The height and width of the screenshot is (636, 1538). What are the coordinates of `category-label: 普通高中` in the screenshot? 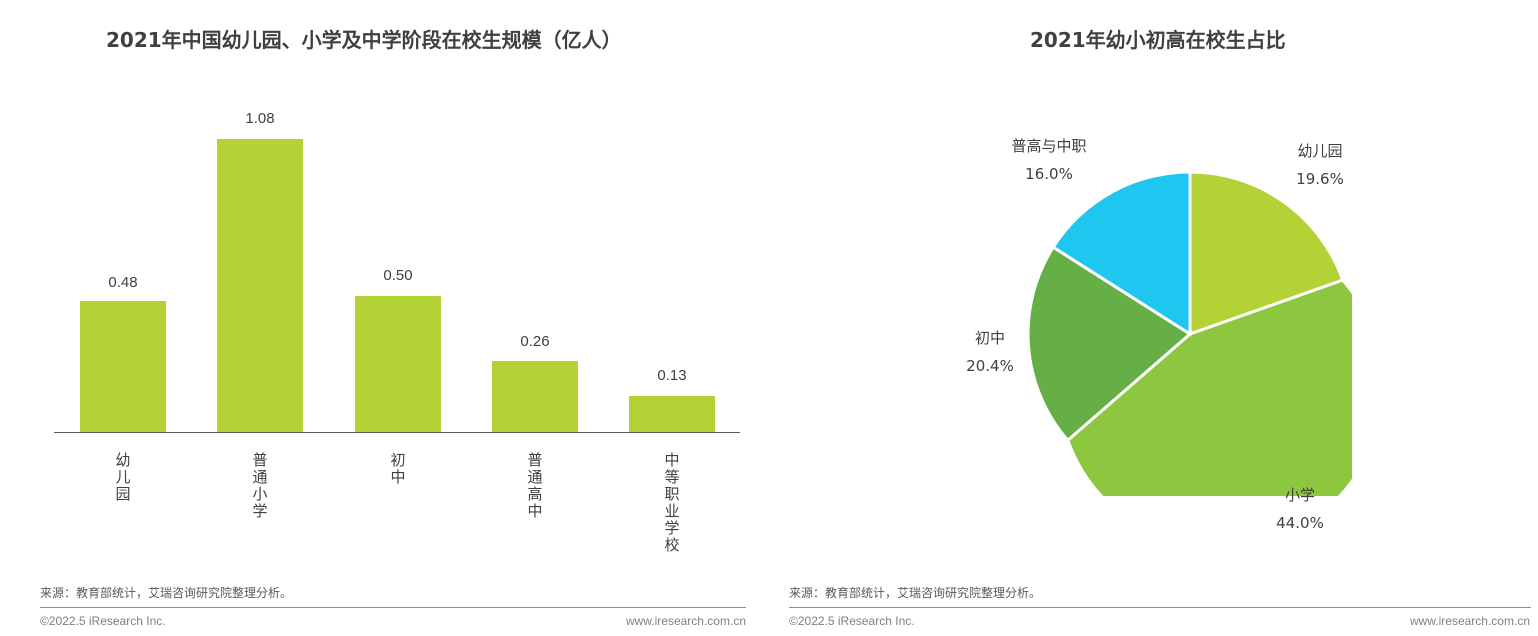 It's located at (535, 485).